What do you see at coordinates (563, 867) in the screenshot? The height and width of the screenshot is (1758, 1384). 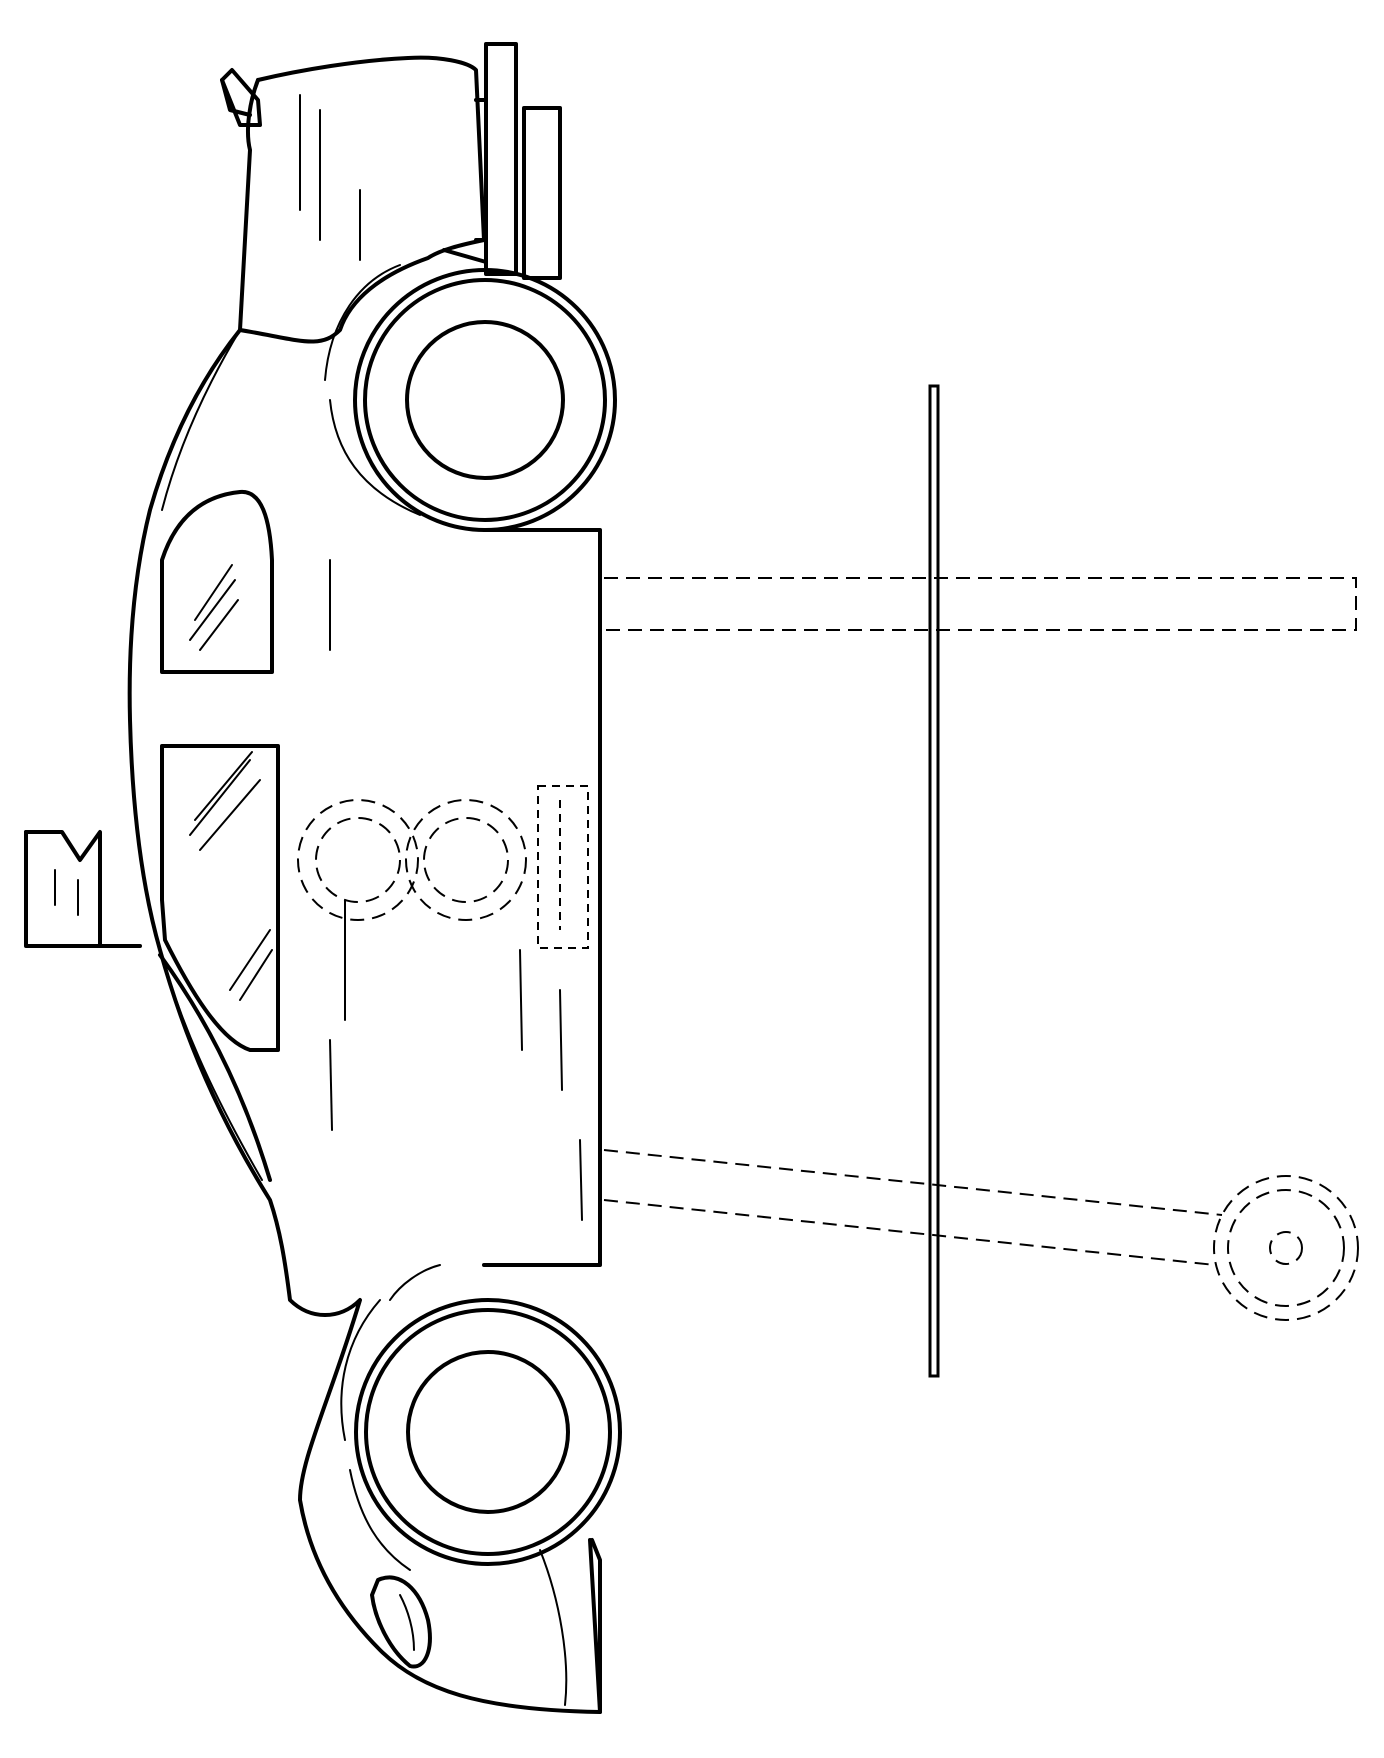 I see `slot-detail` at bounding box center [563, 867].